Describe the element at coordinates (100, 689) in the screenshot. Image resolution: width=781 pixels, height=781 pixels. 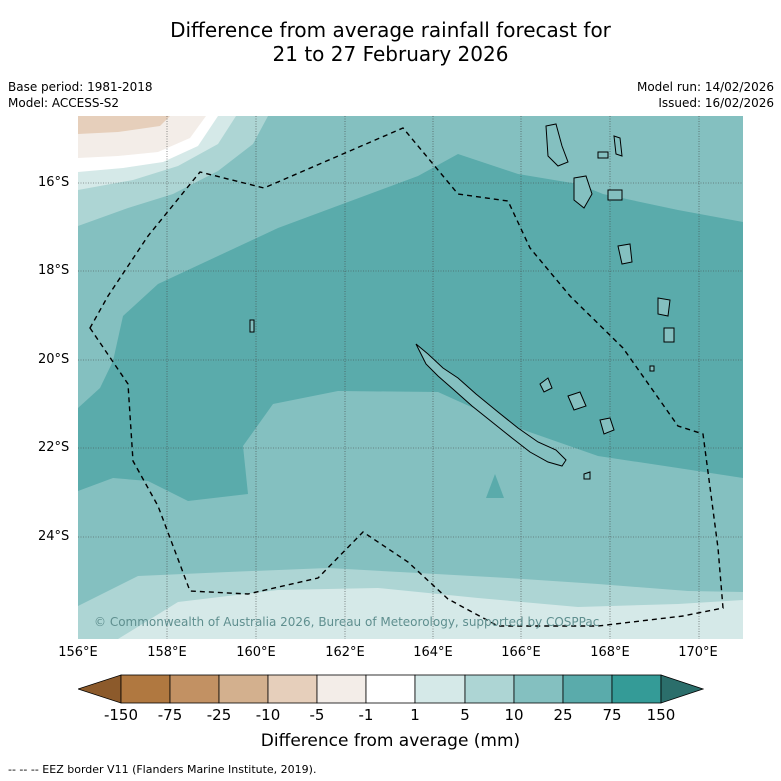
I see `colorbar-dry-extreme` at that location.